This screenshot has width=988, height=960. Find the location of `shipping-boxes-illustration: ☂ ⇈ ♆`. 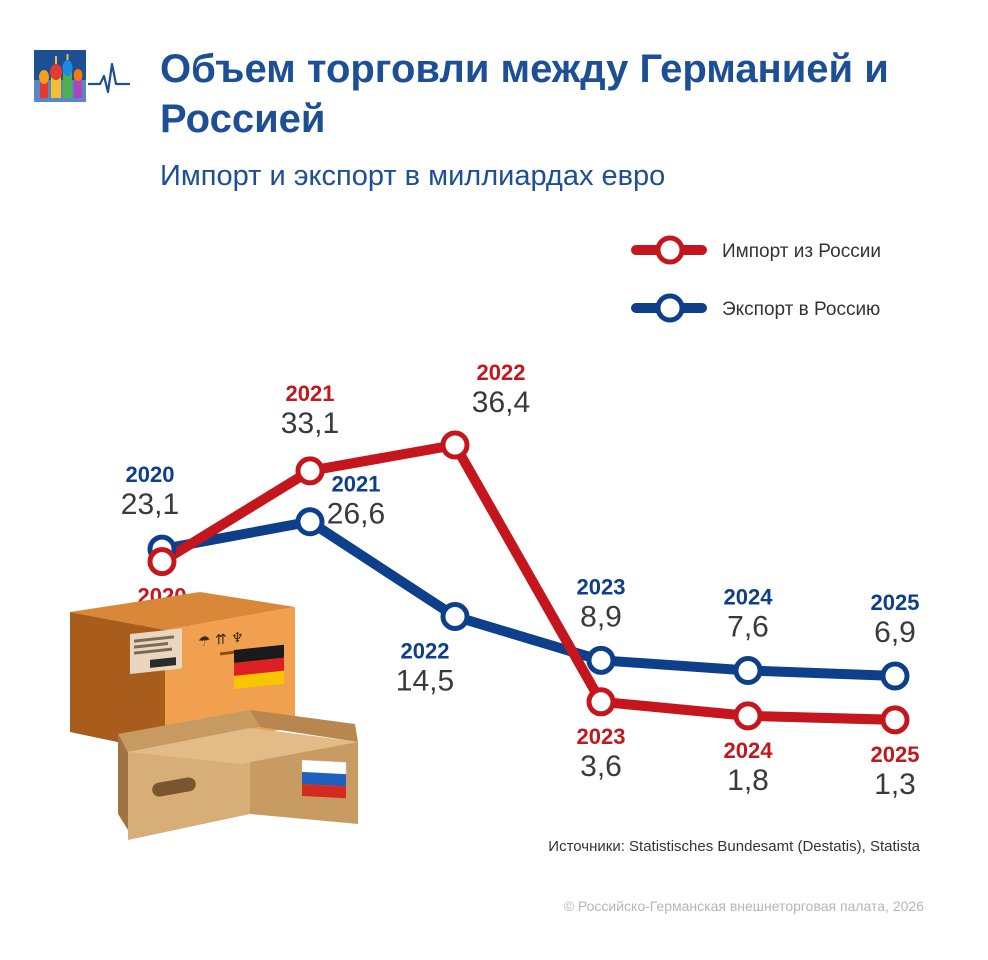

shipping-boxes-illustration: ☂ ⇈ ♆ is located at coordinates (214, 716).